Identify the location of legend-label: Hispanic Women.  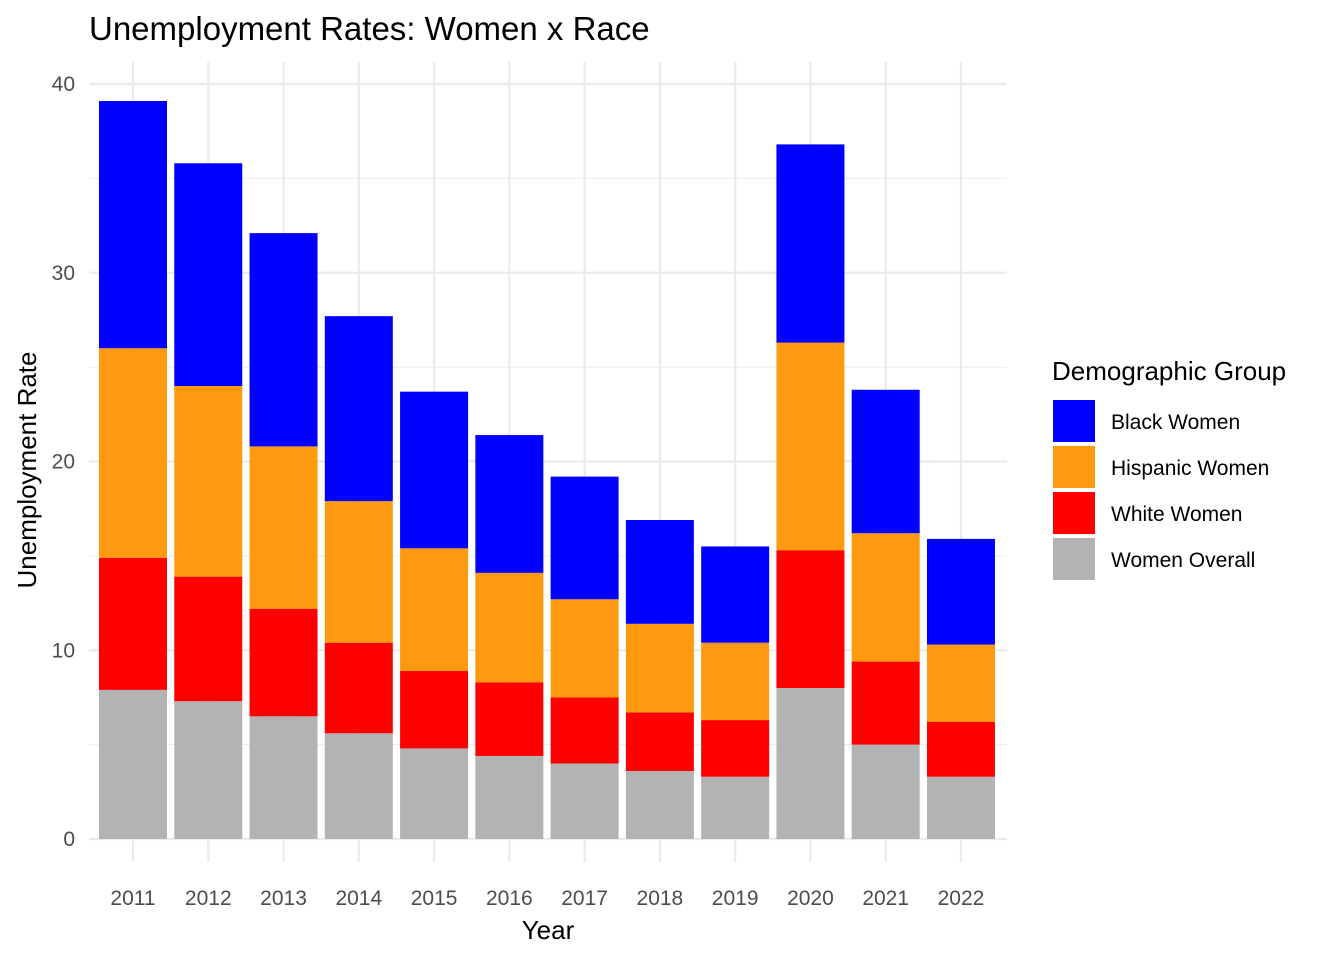
(1190, 468).